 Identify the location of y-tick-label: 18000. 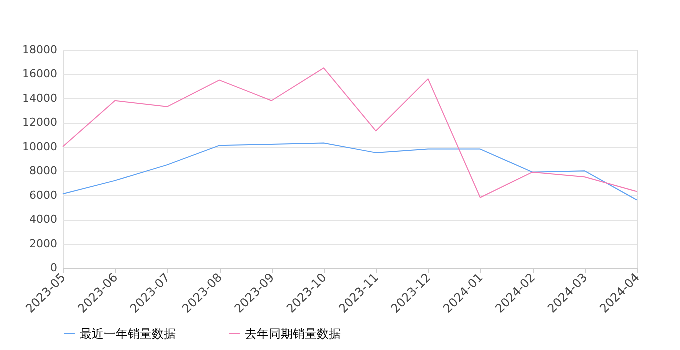
(40, 50).